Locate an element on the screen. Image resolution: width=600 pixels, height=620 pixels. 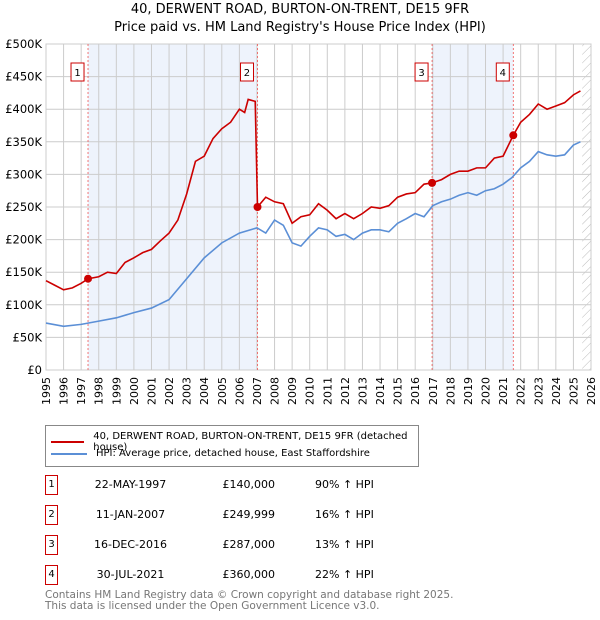
sale-price: £287,000 is located at coordinates (249, 544).